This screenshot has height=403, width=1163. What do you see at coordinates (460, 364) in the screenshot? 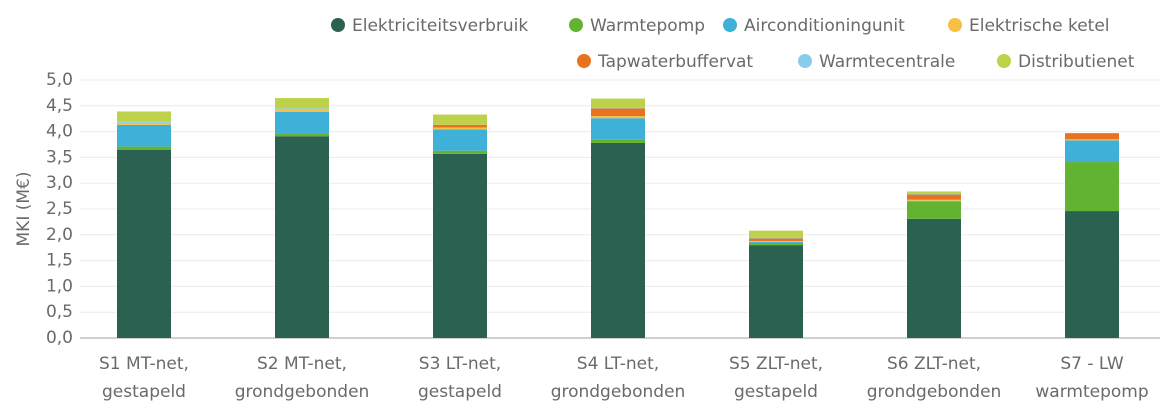
I see `x-tick-label: S3 LT-net,` at bounding box center [460, 364].